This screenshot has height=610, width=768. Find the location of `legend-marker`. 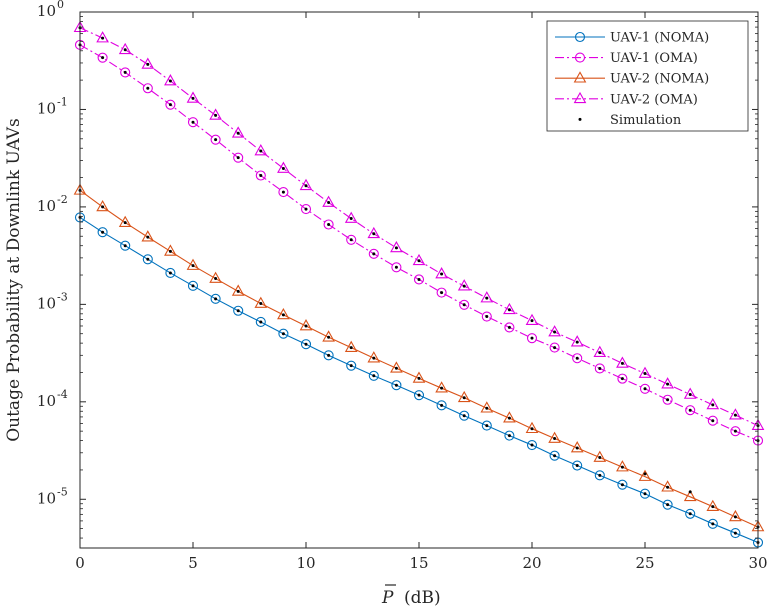

legend-marker is located at coordinates (580, 97).